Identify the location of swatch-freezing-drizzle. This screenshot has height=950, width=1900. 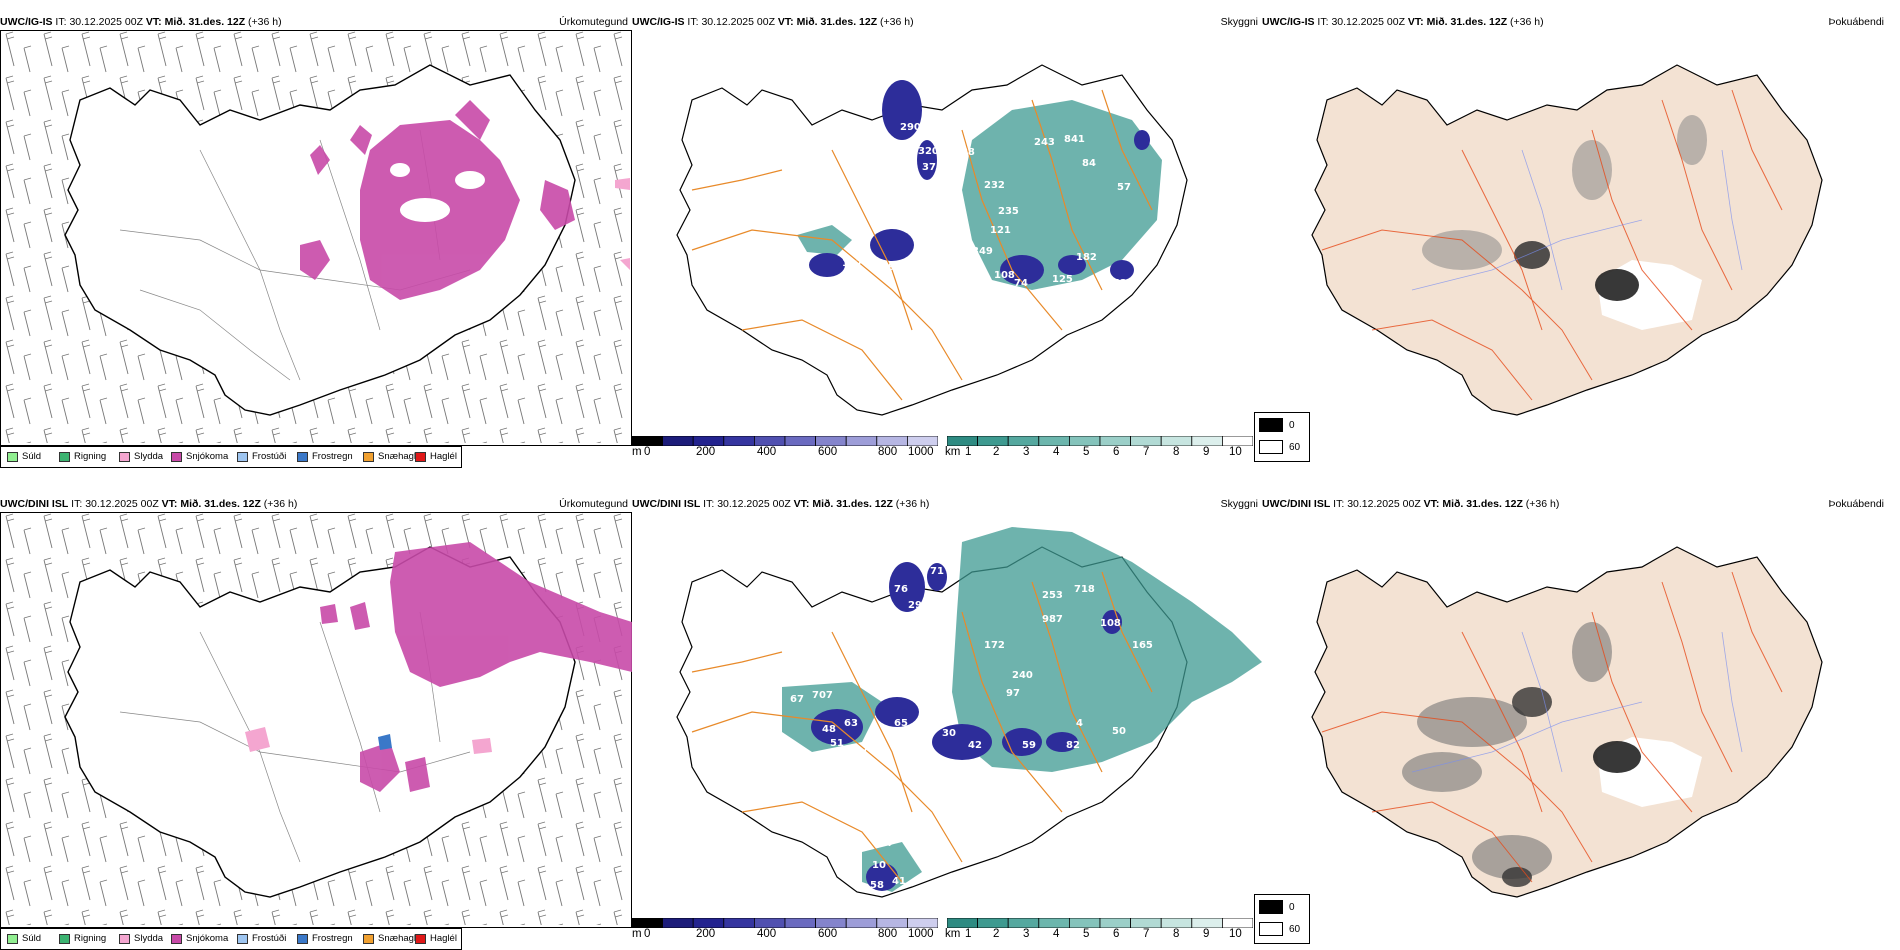
(242, 456).